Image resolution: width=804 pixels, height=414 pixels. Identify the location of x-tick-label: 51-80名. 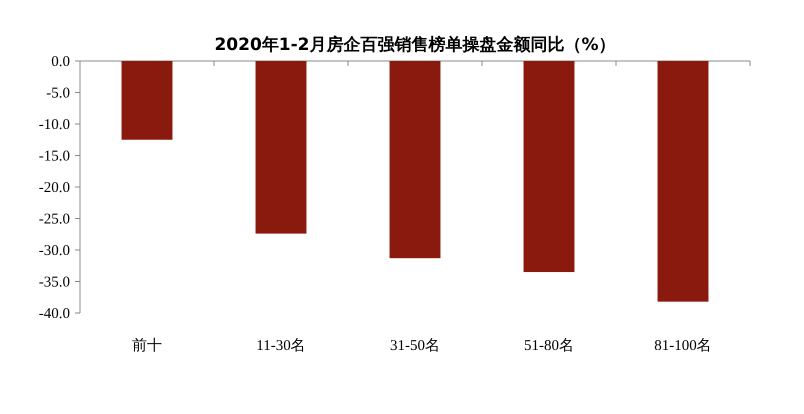
(549, 345).